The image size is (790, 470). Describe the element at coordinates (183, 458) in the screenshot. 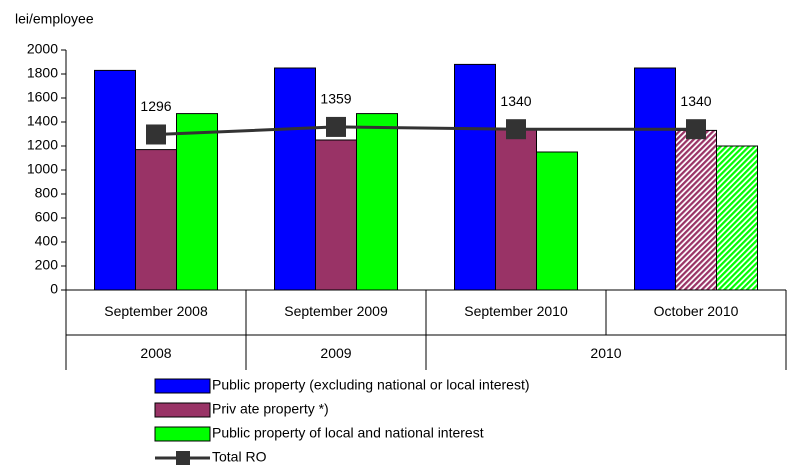

I see `legend-marker` at that location.